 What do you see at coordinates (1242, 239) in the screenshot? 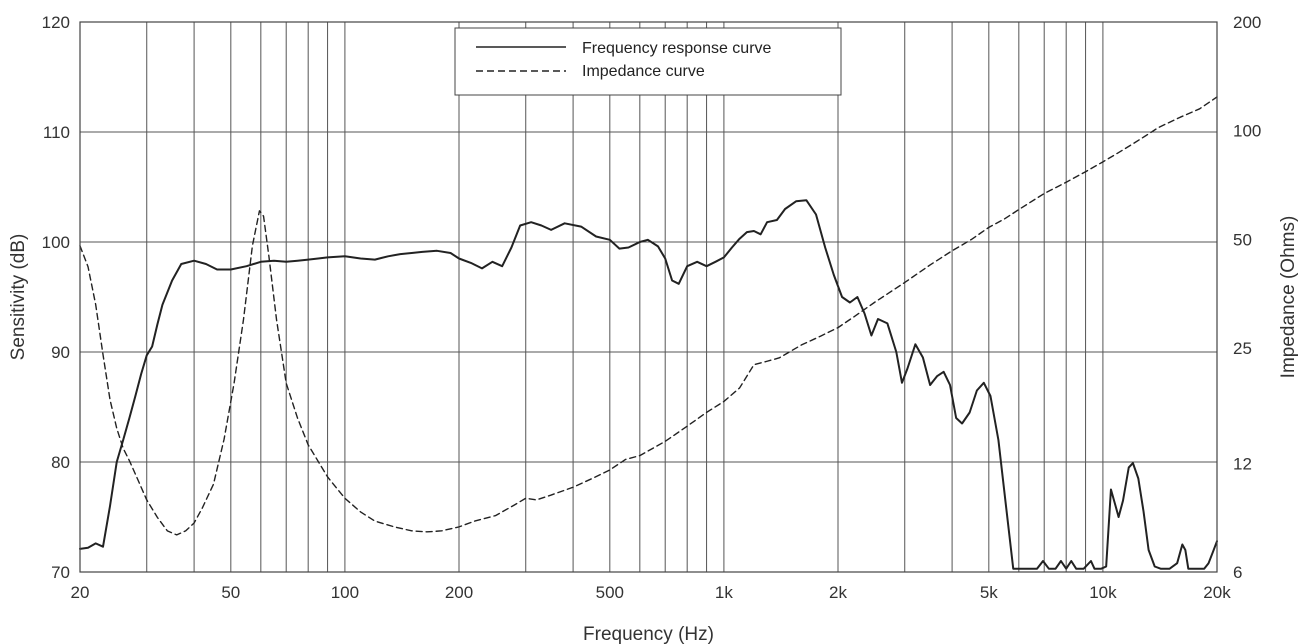
I see `y-right-tick-label: 50` at bounding box center [1242, 239].